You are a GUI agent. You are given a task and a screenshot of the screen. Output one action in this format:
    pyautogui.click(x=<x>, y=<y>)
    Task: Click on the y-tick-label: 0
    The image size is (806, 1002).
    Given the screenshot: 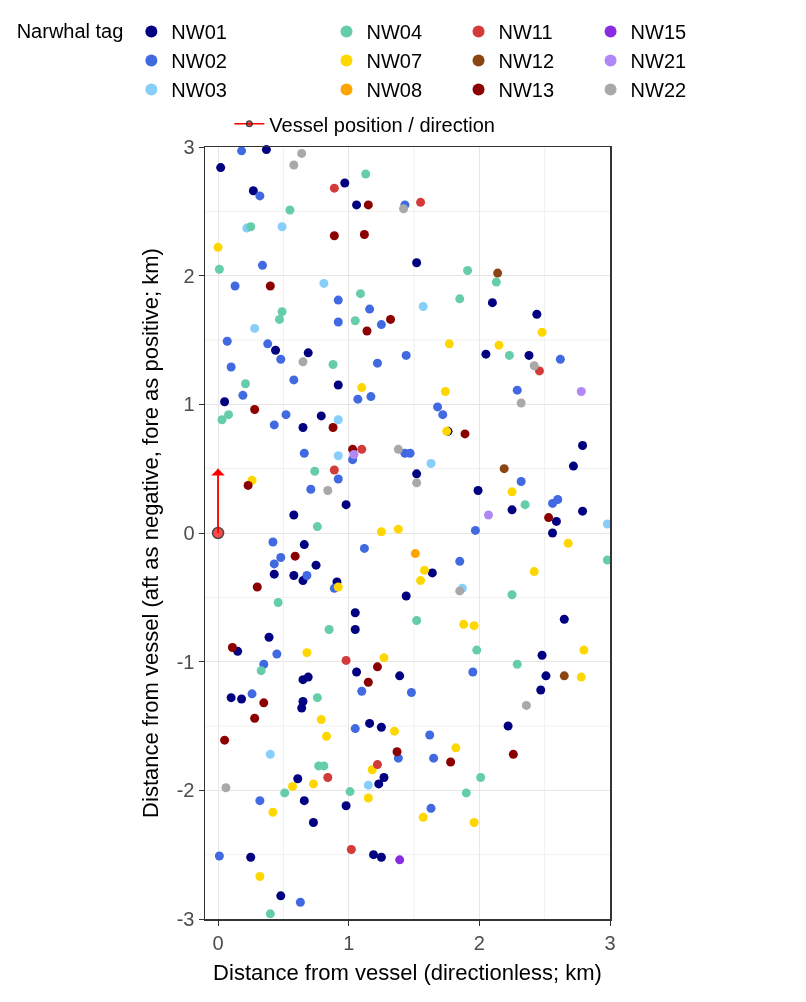 What is the action you would take?
    pyautogui.click(x=189, y=533)
    